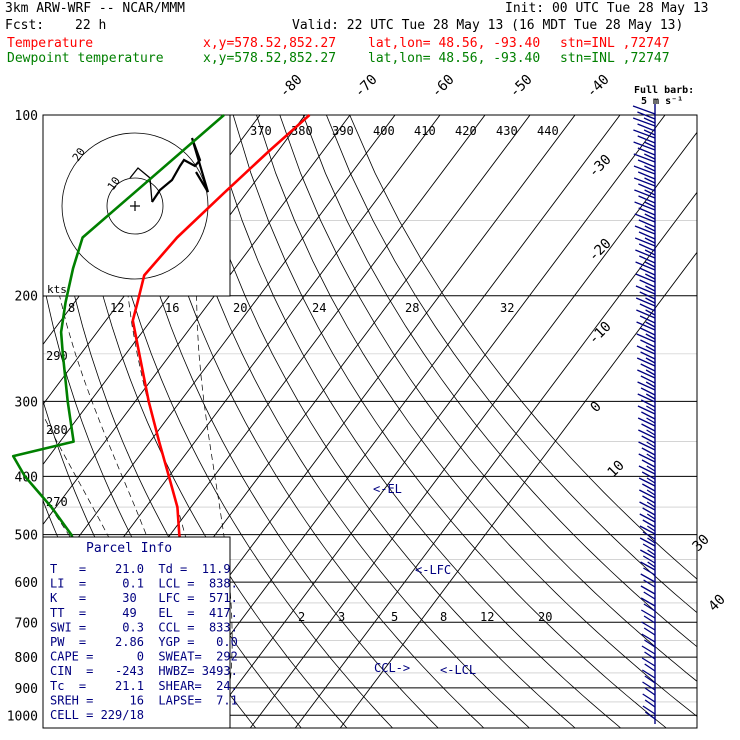 This screenshot has height=740, width=740. Describe the element at coordinates (57, 502) in the screenshot. I see `theta-left-label: 270` at that location.